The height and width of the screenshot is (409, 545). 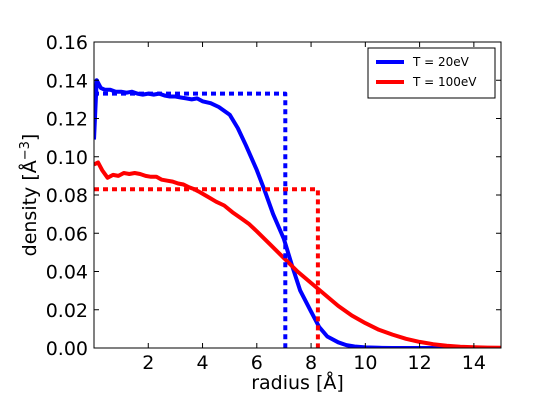 I want to click on y-axis-label-superscript: −3, so click(x=25, y=150).